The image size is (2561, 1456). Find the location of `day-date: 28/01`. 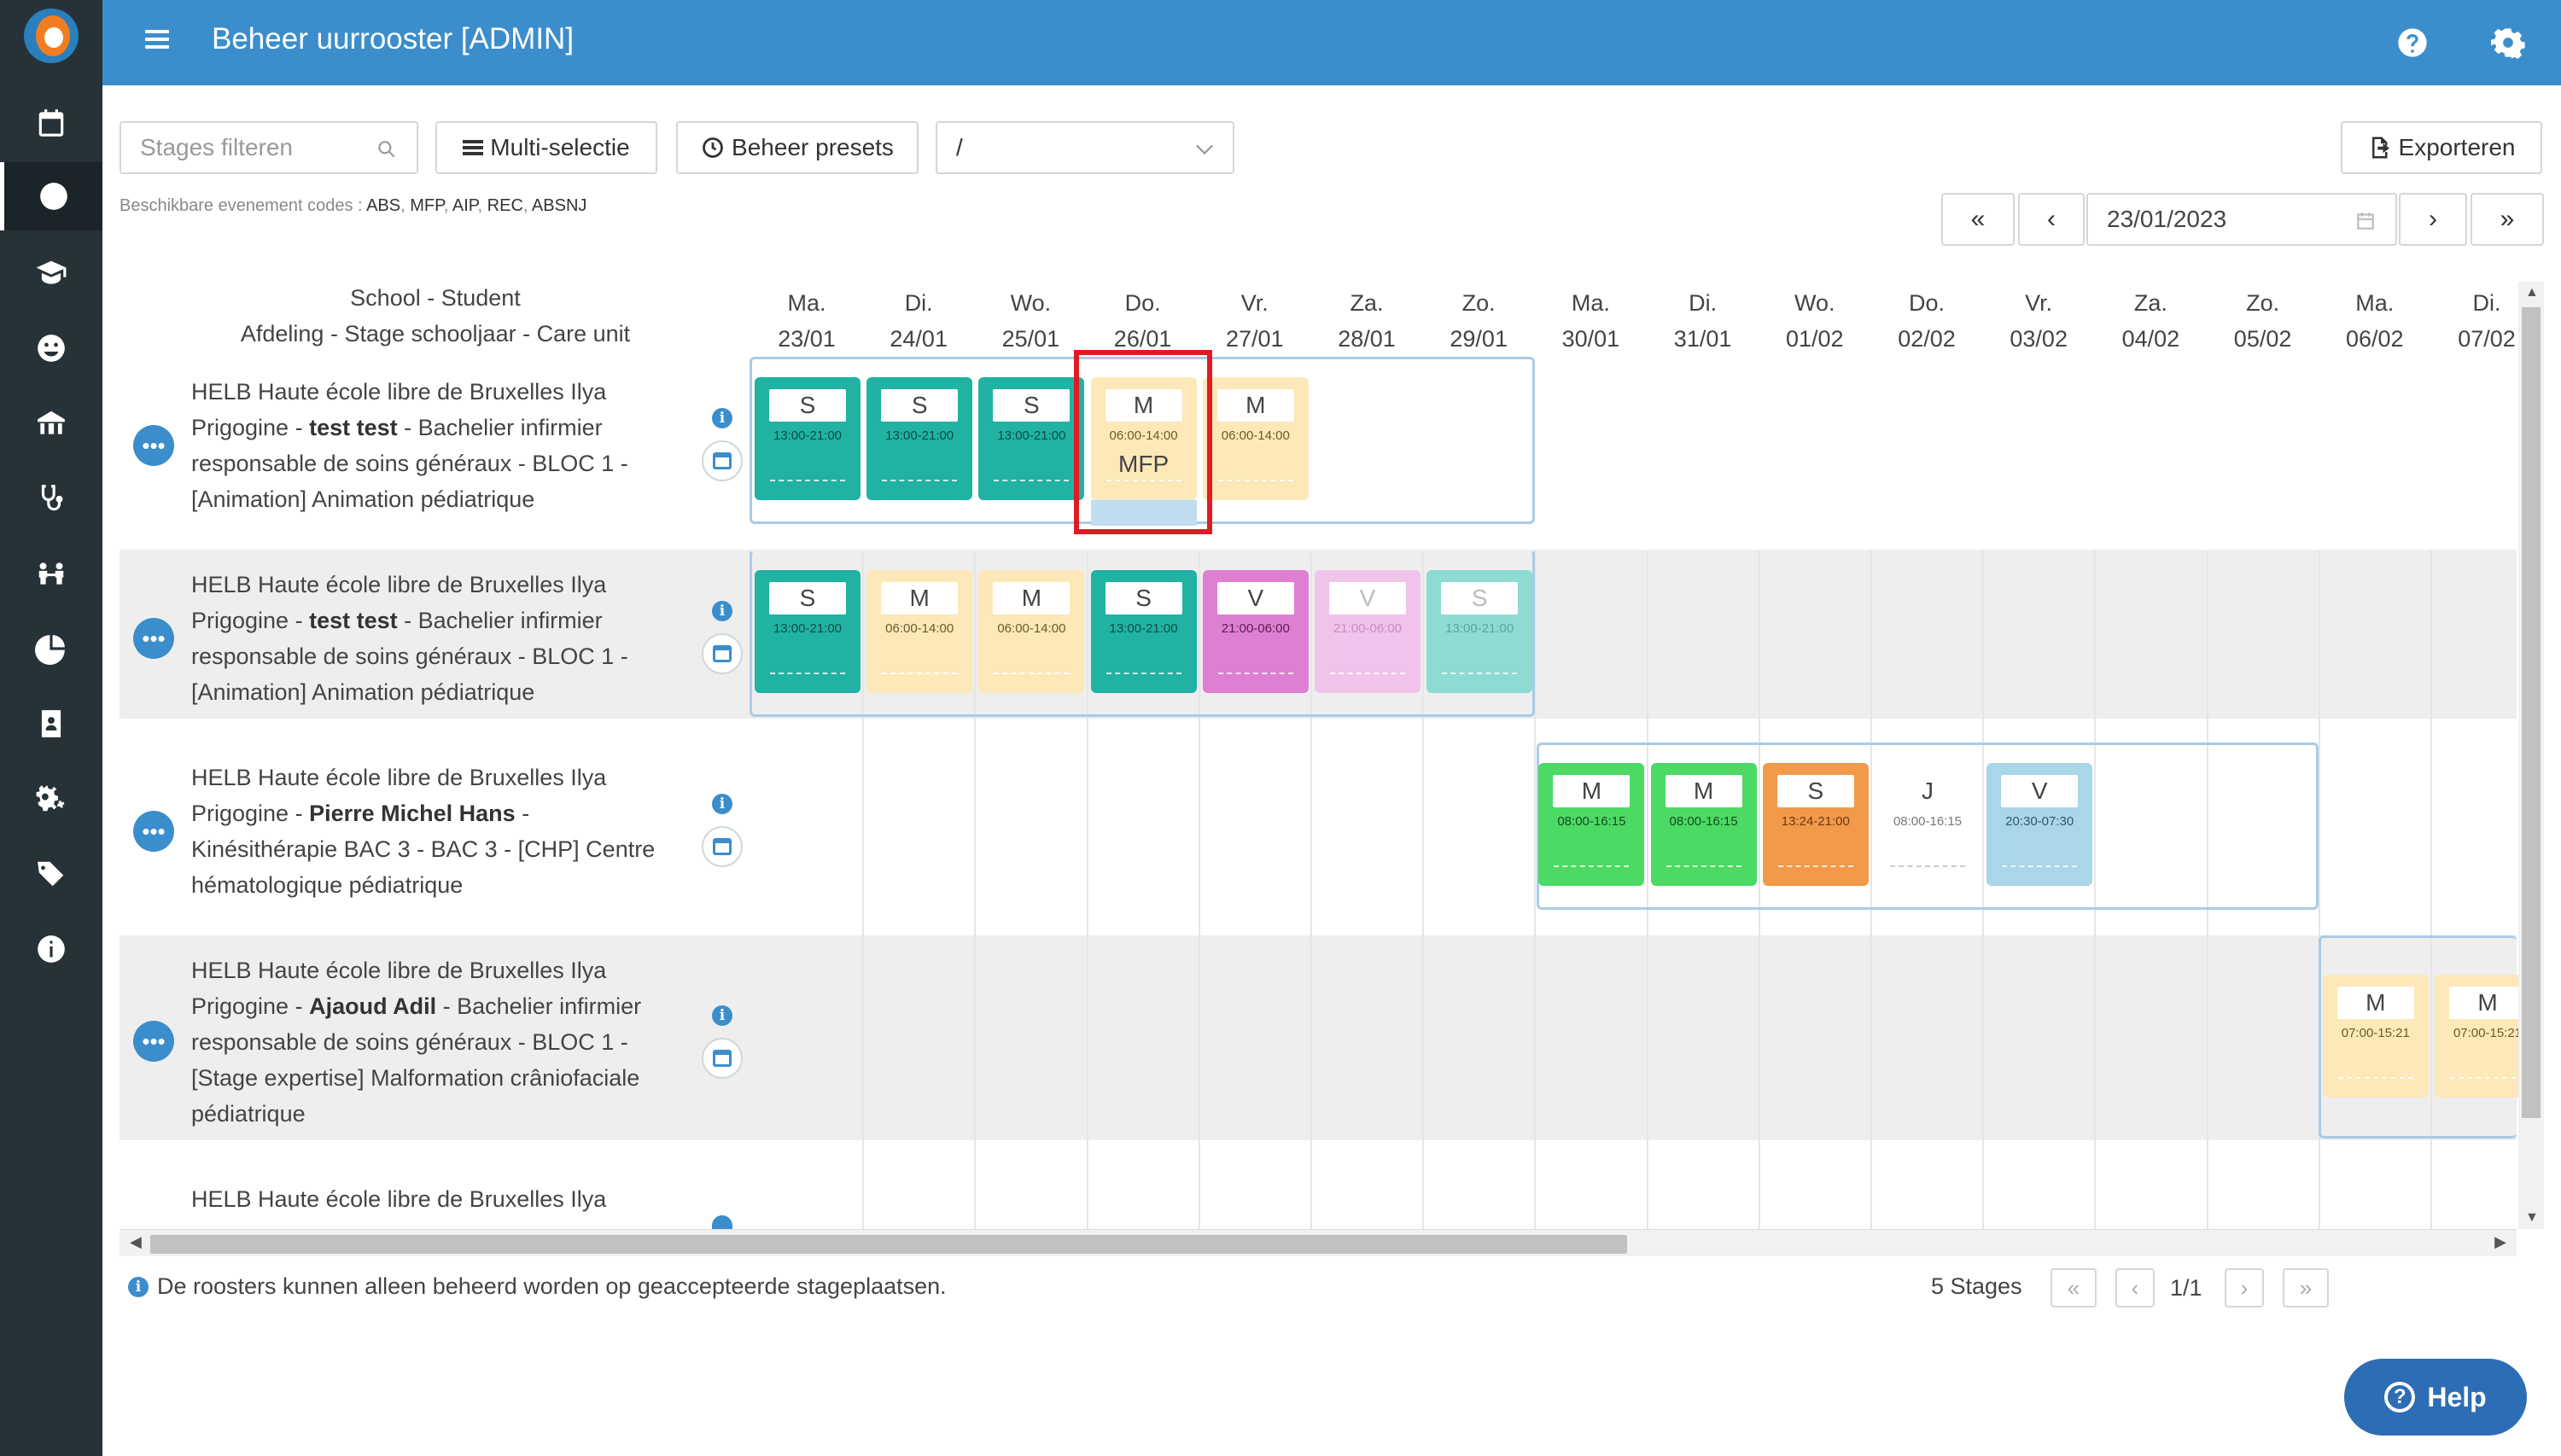

day-date: 28/01 is located at coordinates (1367, 339).